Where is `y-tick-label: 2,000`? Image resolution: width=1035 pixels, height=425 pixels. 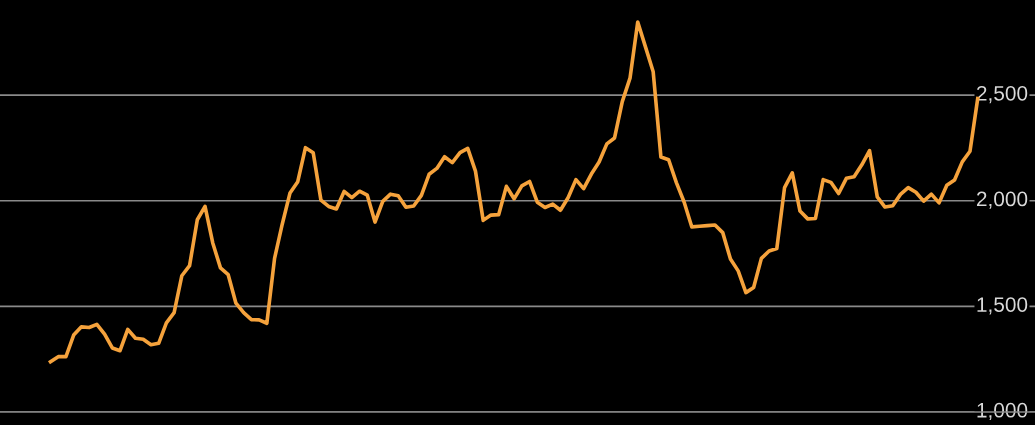 y-tick-label: 2,000 is located at coordinates (1002, 200).